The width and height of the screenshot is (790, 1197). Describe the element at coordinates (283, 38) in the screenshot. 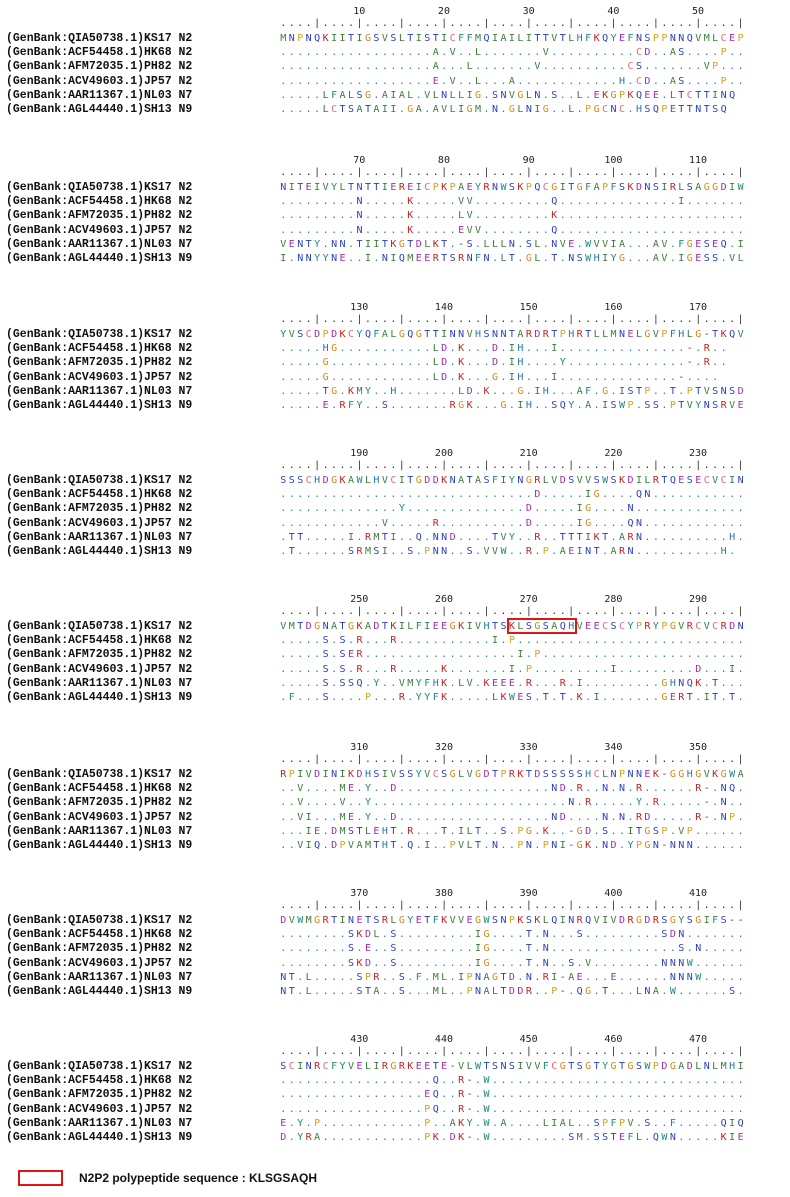

I see `residue: M` at that location.